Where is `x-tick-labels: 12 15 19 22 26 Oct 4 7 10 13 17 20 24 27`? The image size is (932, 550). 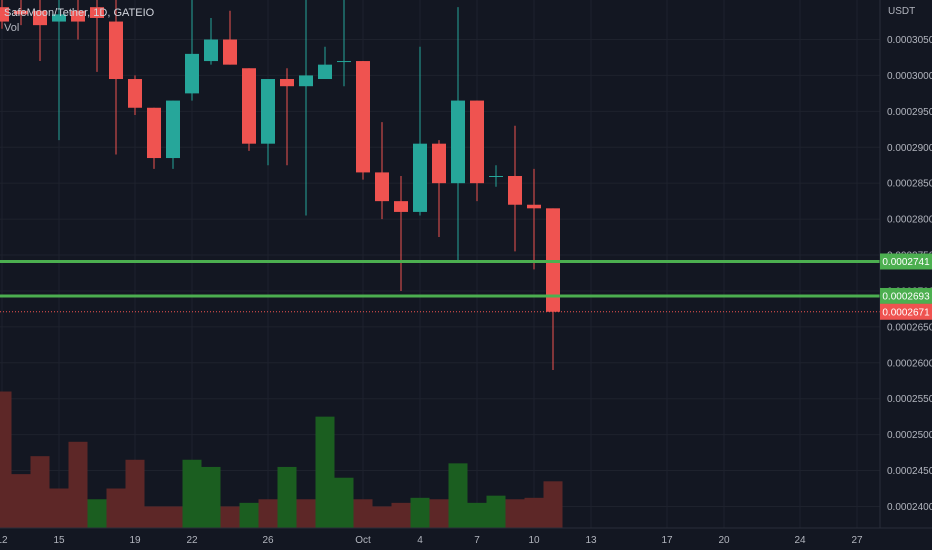
x-tick-labels: 12 15 19 22 26 Oct 4 7 10 13 17 20 24 27 is located at coordinates (431, 540).